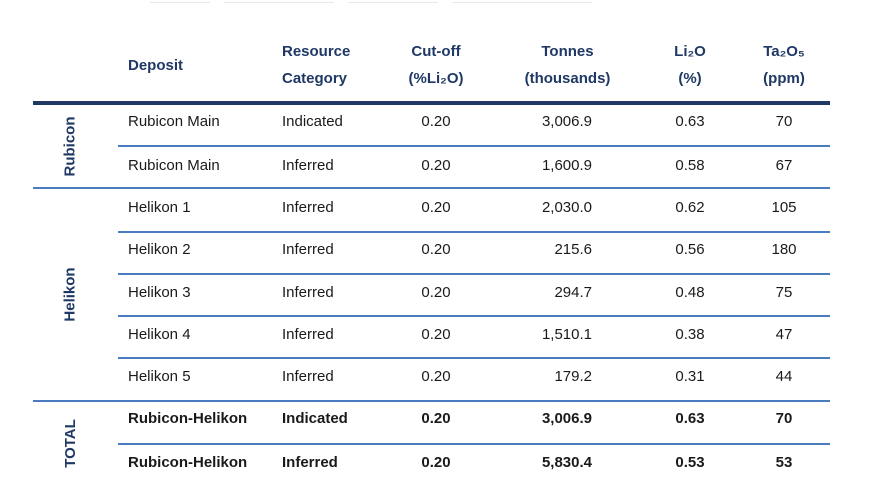 Image resolution: width=881 pixels, height=484 pixels. Describe the element at coordinates (159, 334) in the screenshot. I see `cell-deposit: Helikon 4` at that location.